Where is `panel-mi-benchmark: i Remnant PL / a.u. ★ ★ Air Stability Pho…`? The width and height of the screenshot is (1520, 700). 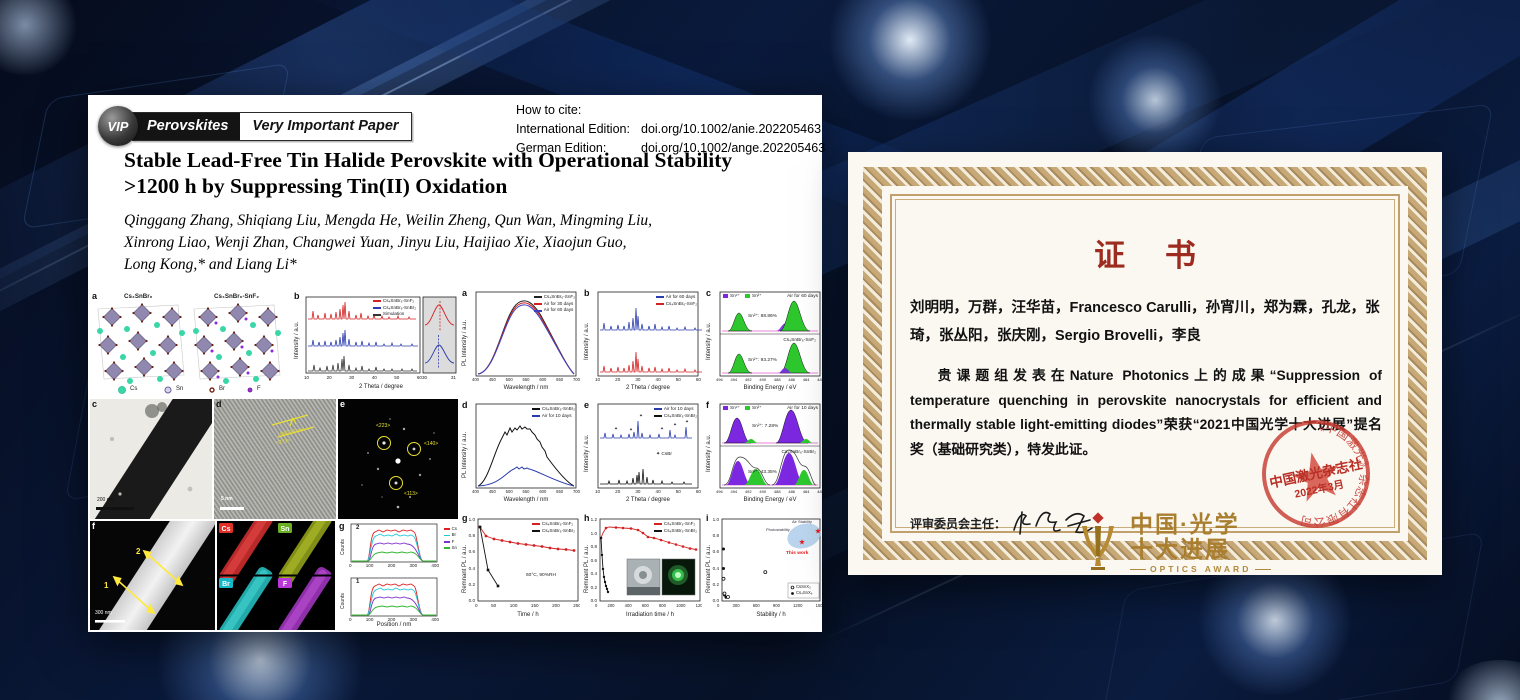
panel-mi-benchmark: i Remnant PL / a.u. ★ ★ Air Stability Pho… is located at coordinates (763, 572).